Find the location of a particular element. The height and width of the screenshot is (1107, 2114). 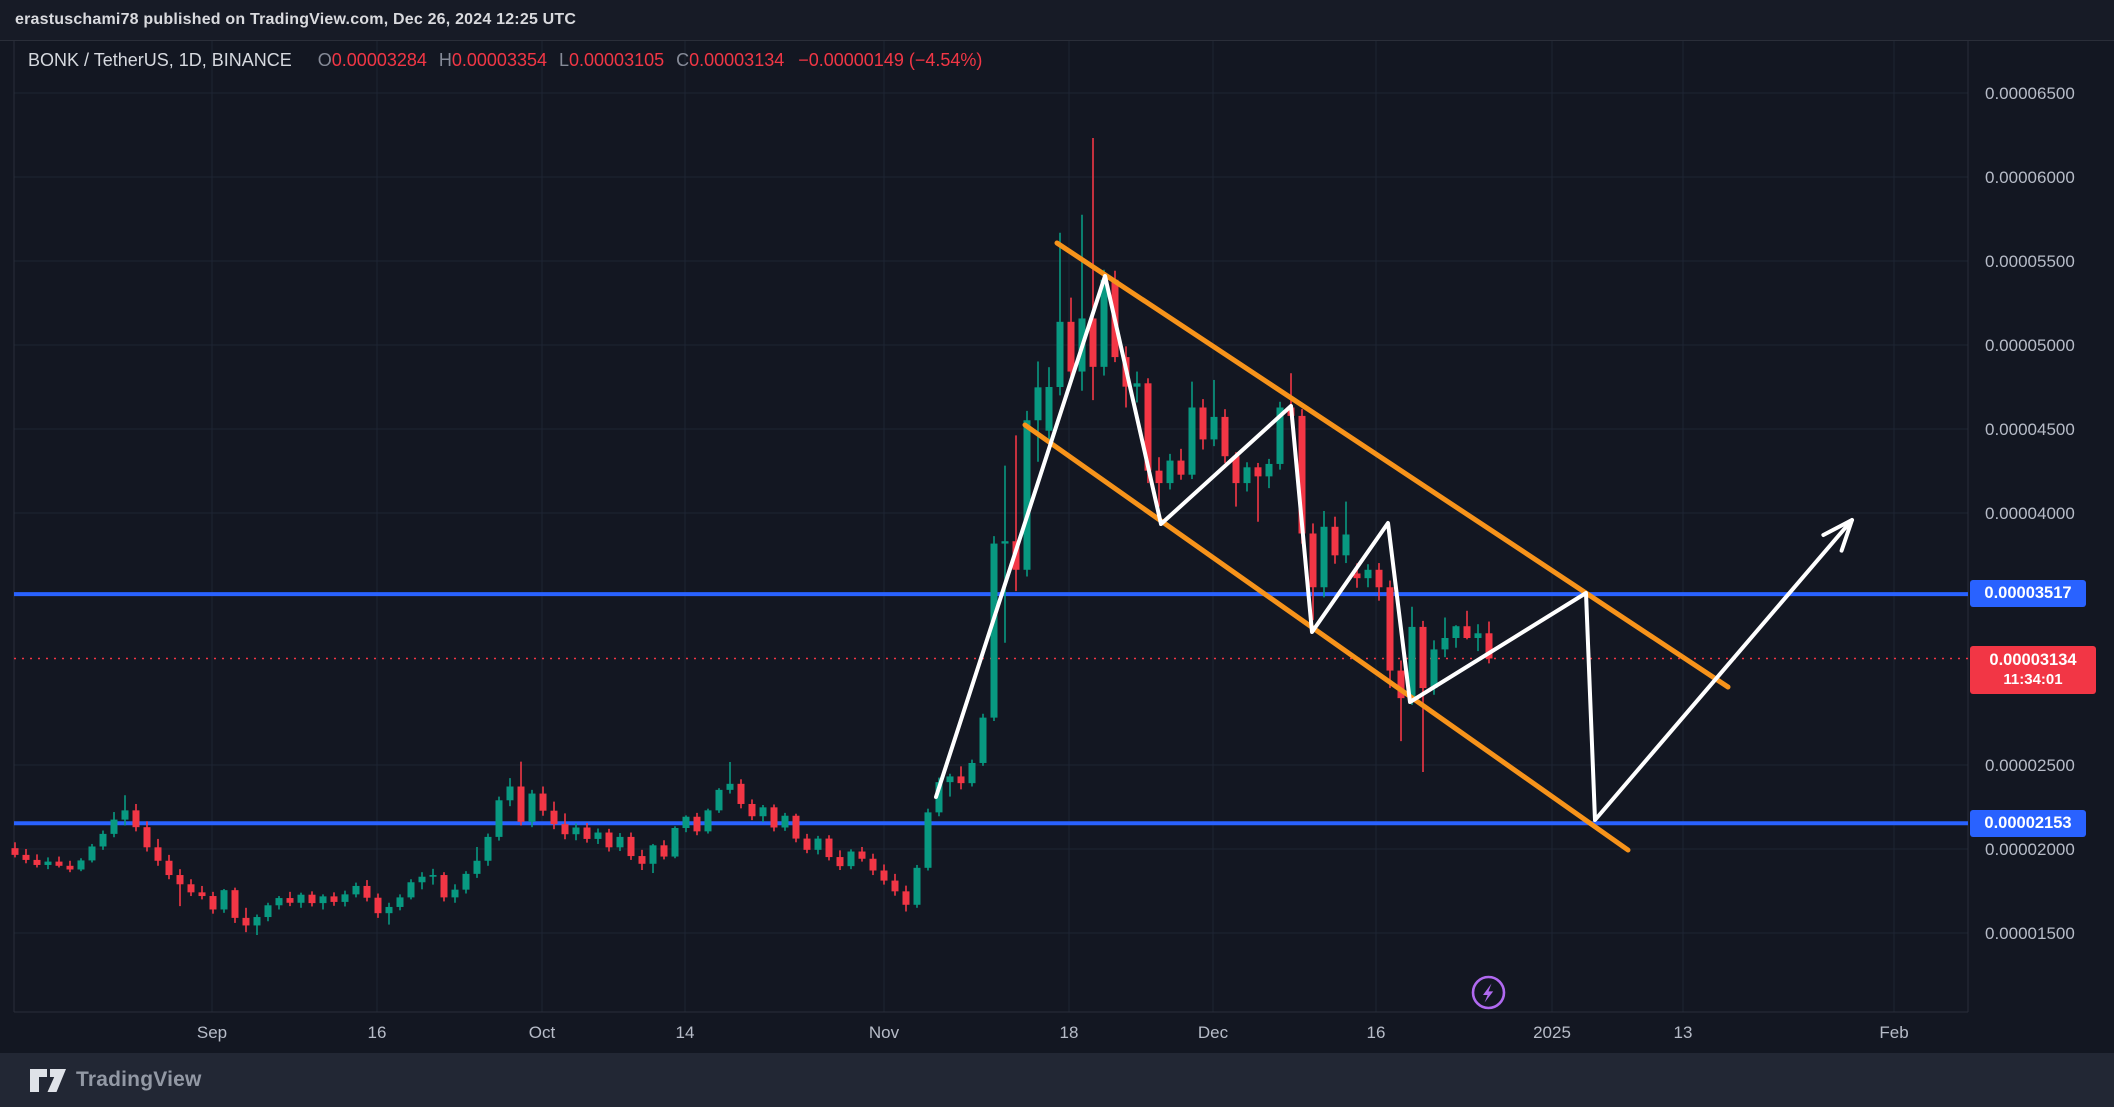

price-badge-resistance-value: 0.00003517 is located at coordinates (2028, 593).